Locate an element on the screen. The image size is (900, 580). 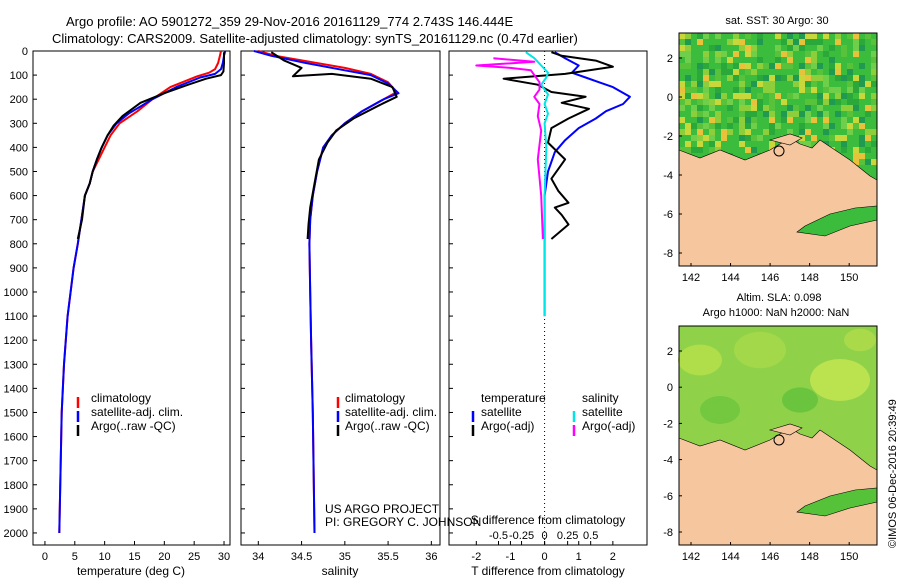
depth-tick-label: 1400 is located at coordinates (16, 389).